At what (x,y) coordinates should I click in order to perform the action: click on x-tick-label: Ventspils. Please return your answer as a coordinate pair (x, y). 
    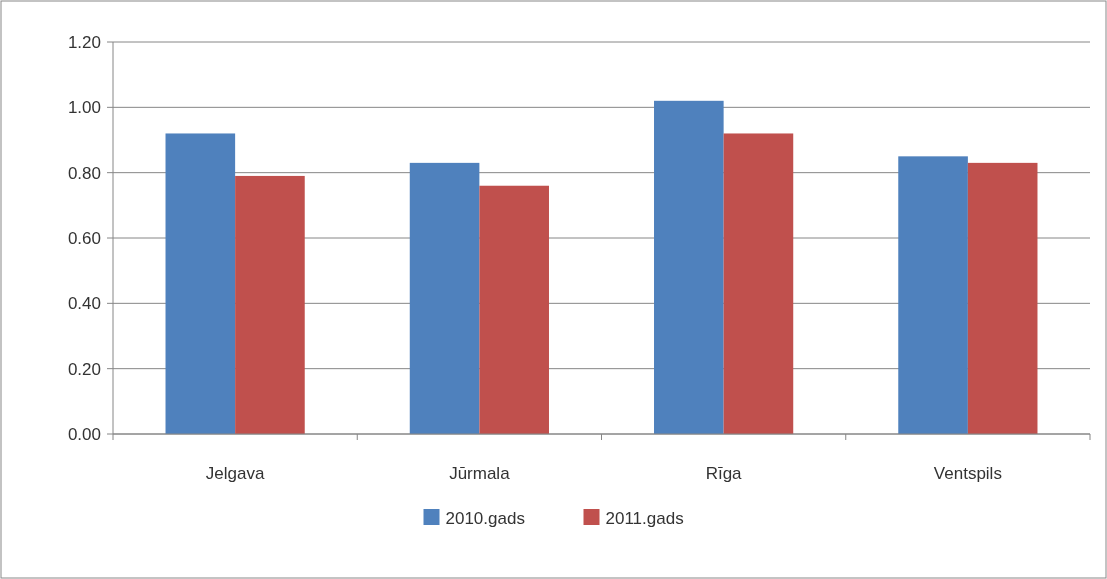
    Looking at the image, I should click on (967, 473).